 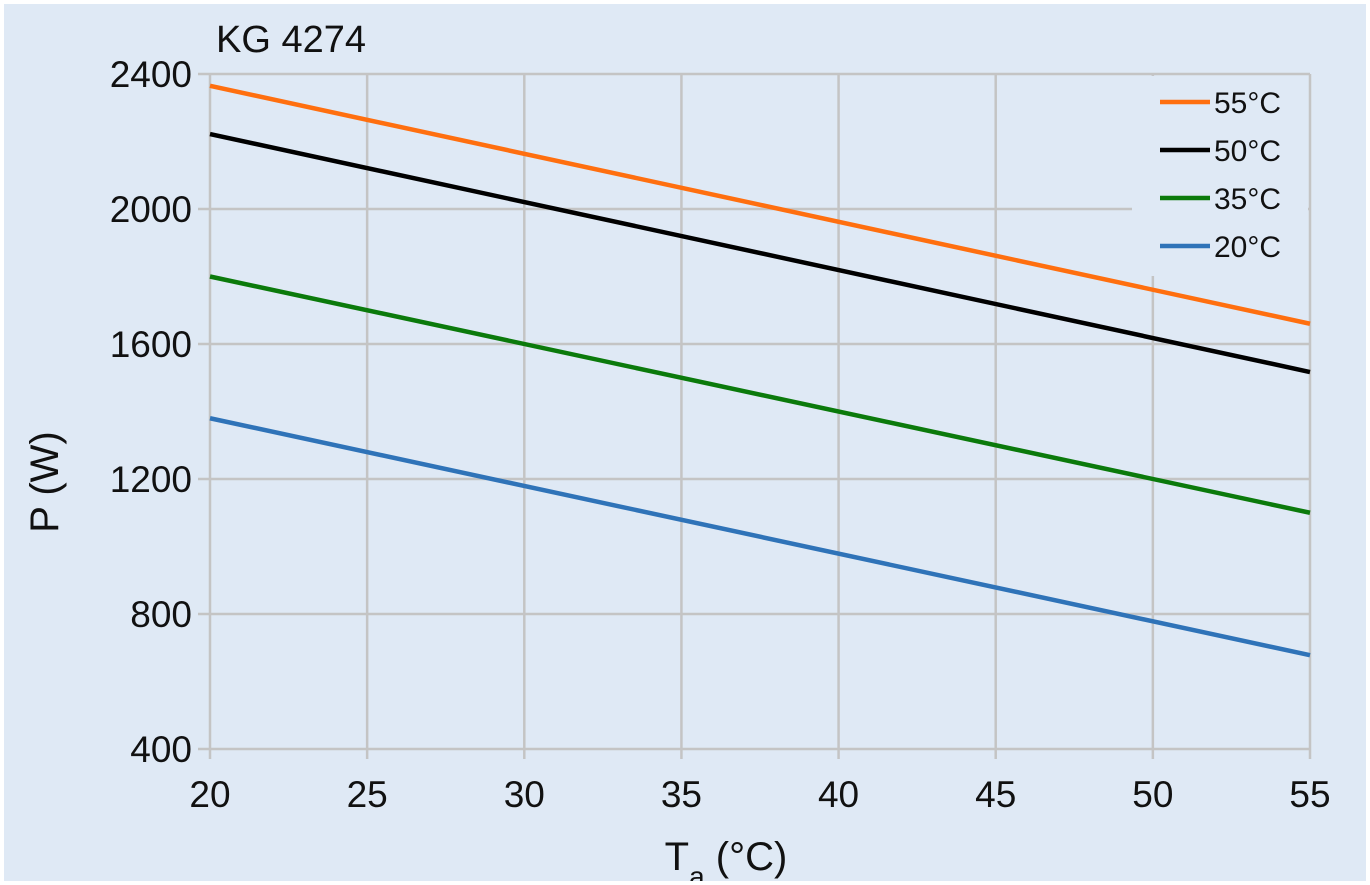 What do you see at coordinates (1247, 103) in the screenshot?
I see `legend-label: 55°C` at bounding box center [1247, 103].